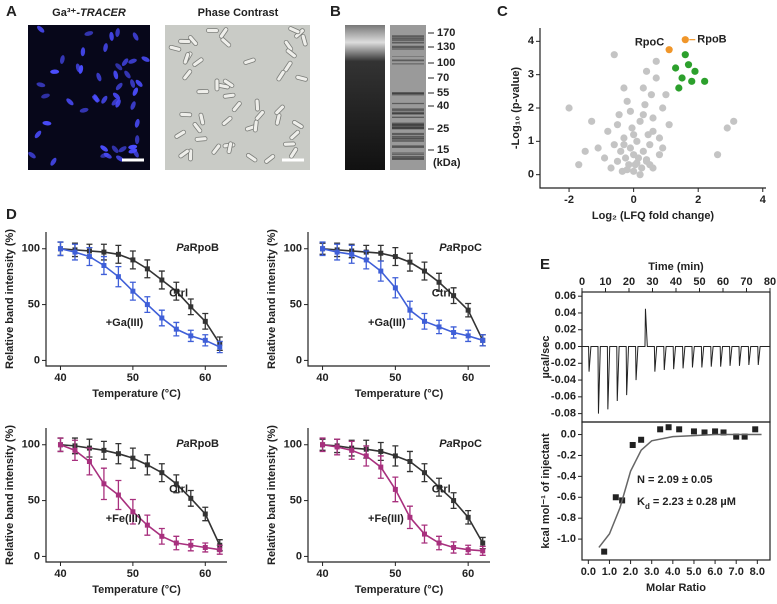  What do you see at coordinates (566, 497) in the screenshot?
I see `y-tick-label: -0.6` at bounding box center [566, 497].